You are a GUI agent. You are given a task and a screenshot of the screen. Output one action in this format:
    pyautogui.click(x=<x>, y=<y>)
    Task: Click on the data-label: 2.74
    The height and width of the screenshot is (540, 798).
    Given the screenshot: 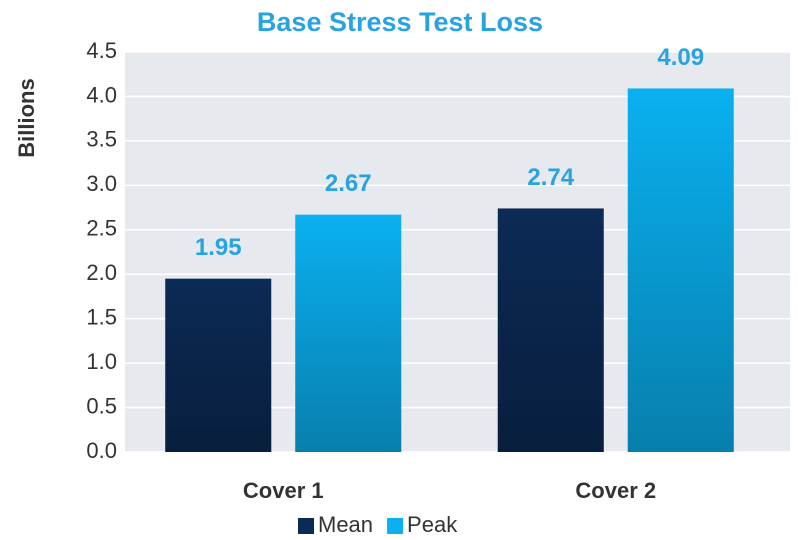 What is the action you would take?
    pyautogui.click(x=550, y=177)
    